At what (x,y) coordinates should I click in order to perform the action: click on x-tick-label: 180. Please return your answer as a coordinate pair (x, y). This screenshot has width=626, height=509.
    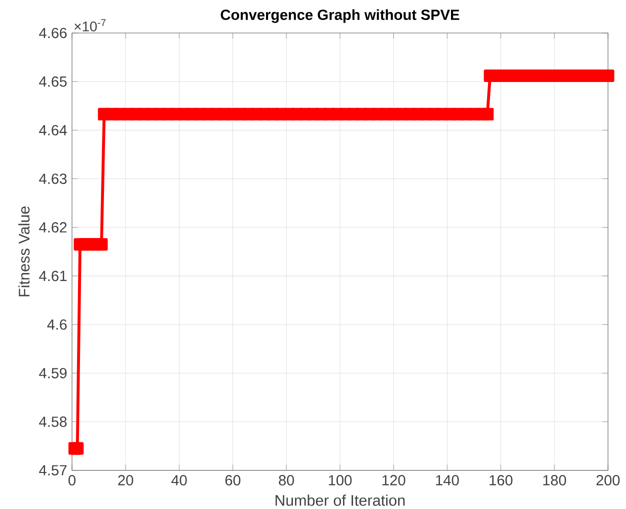
    Looking at the image, I should click on (554, 480).